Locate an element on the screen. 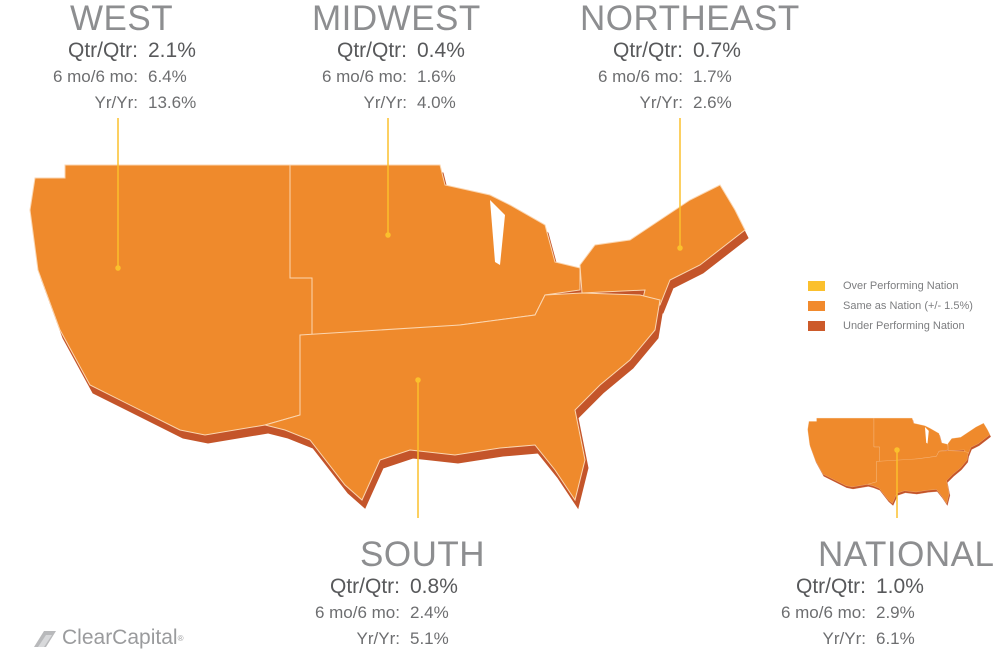  stat-row: Qtr/Qtr: 0.7% is located at coordinates (685, 51).